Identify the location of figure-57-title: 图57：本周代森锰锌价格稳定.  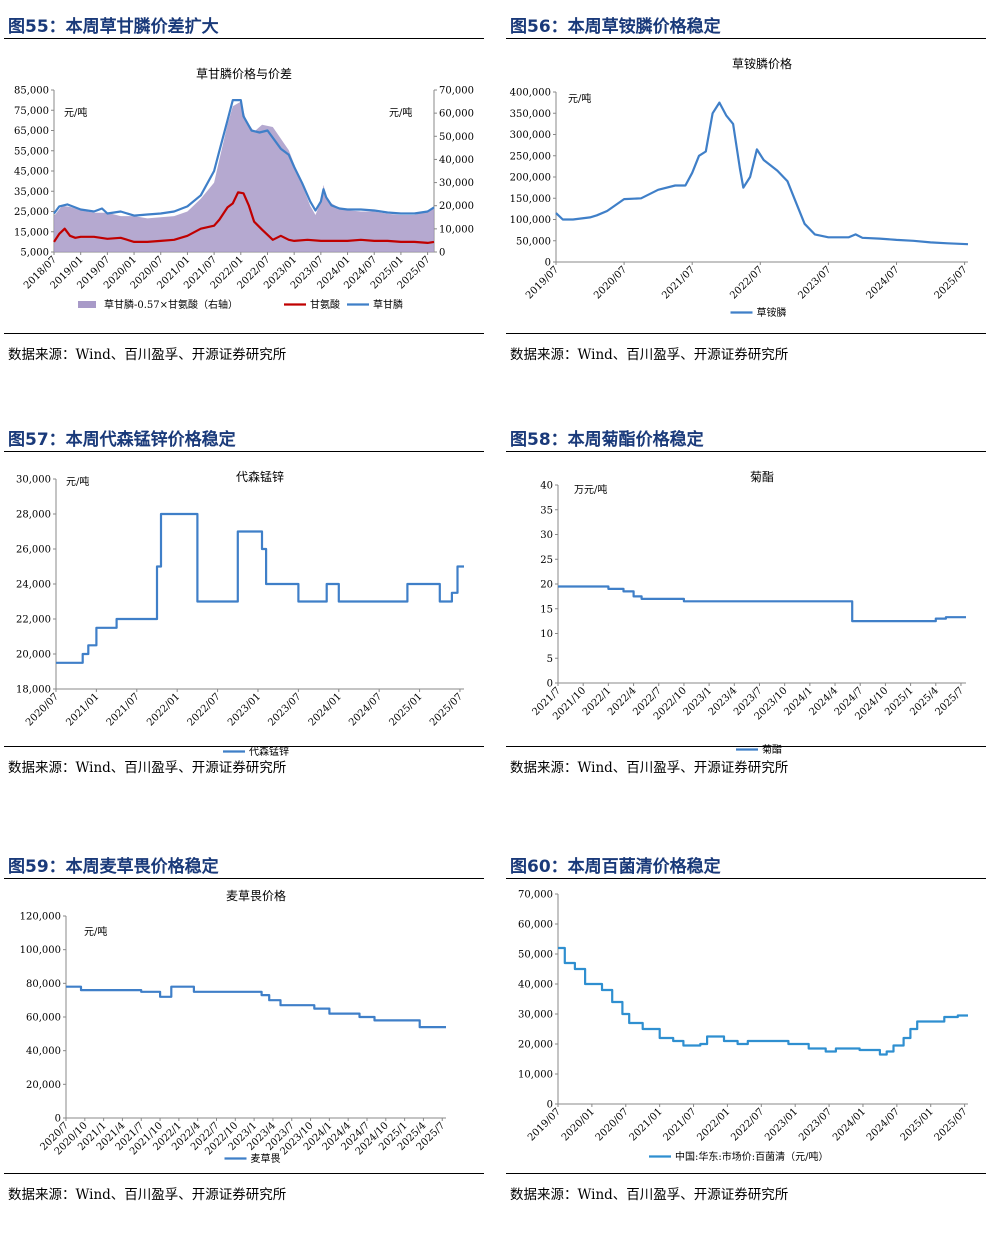
(122, 440).